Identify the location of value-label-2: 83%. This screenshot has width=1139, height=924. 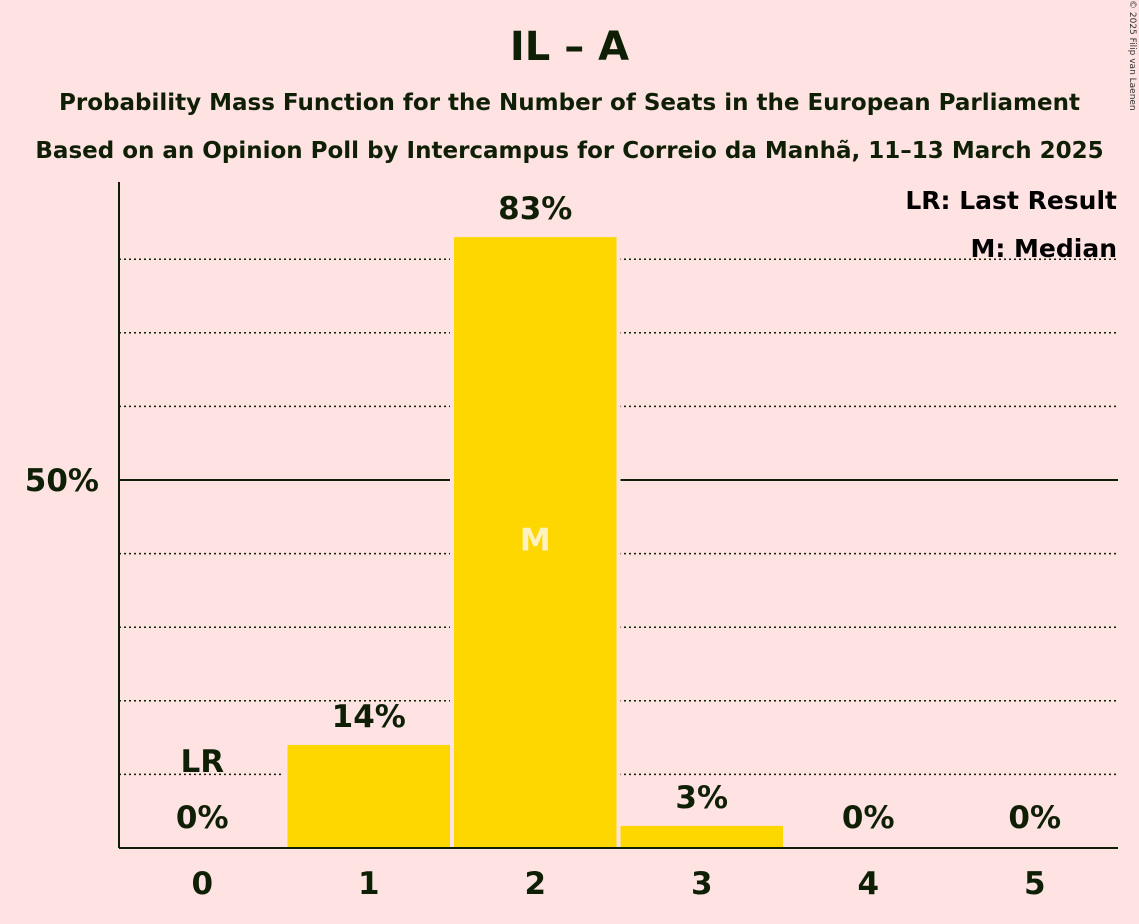
(535, 209).